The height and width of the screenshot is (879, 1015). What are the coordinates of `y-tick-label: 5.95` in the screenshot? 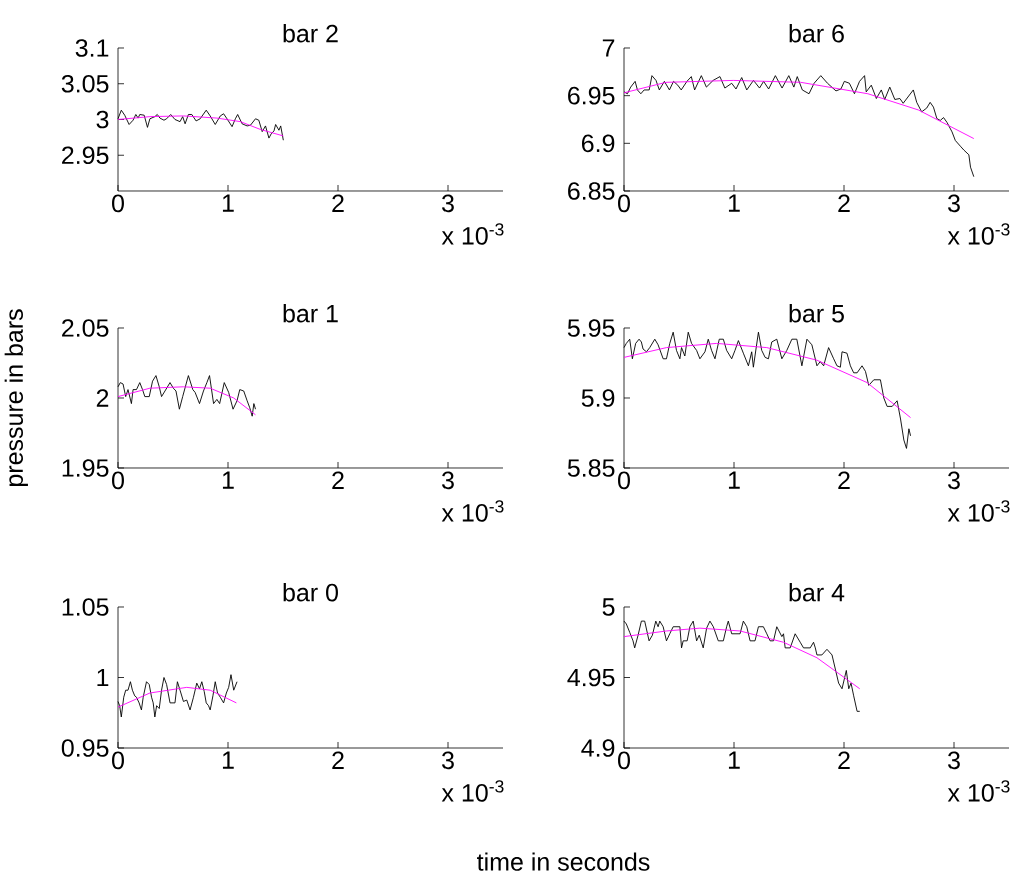 It's located at (591, 328).